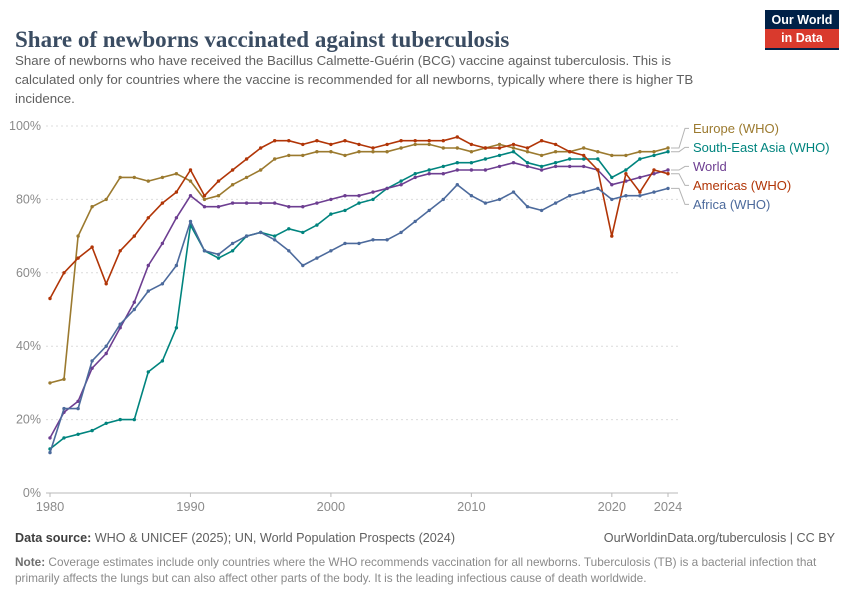 The width and height of the screenshot is (850, 600). I want to click on owid-logo: Our World in Data, so click(802, 30).